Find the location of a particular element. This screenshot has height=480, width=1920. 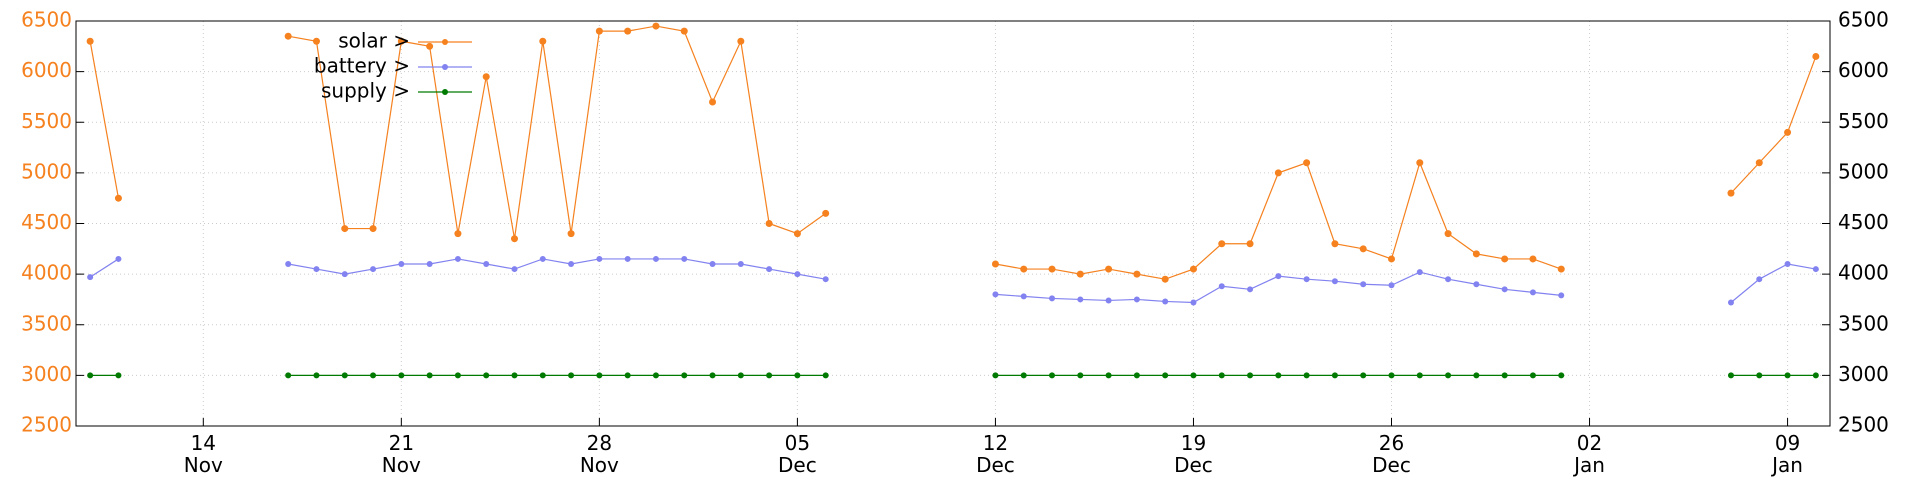

x-tick-label: 21 Nov is located at coordinates (401, 454).